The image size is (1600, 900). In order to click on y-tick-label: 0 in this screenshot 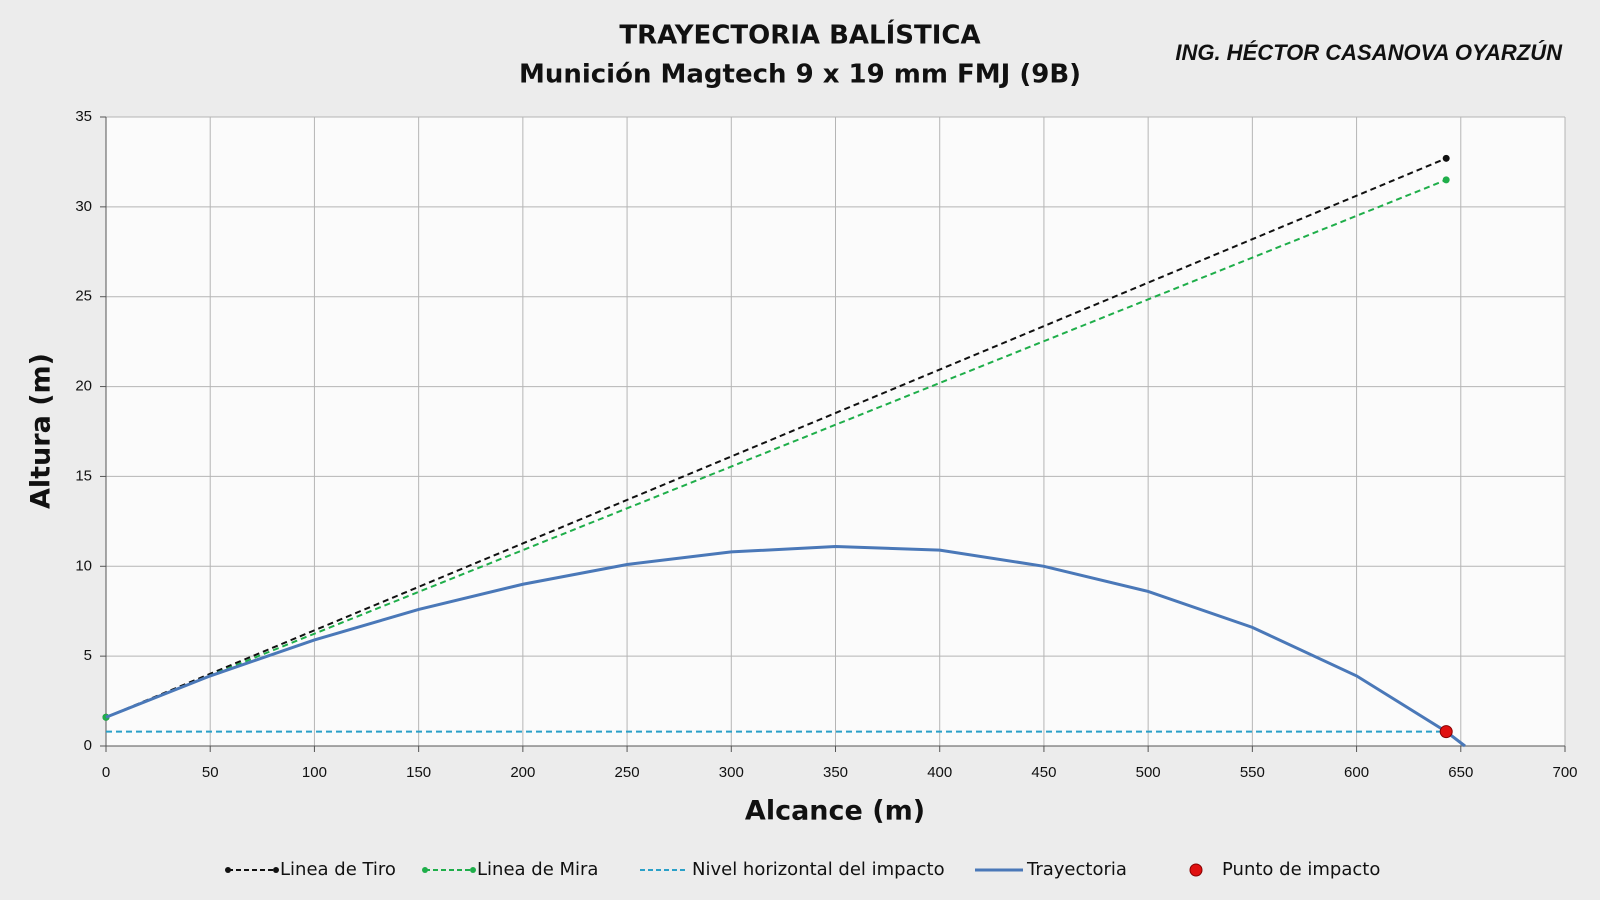, I will do `click(88, 745)`.